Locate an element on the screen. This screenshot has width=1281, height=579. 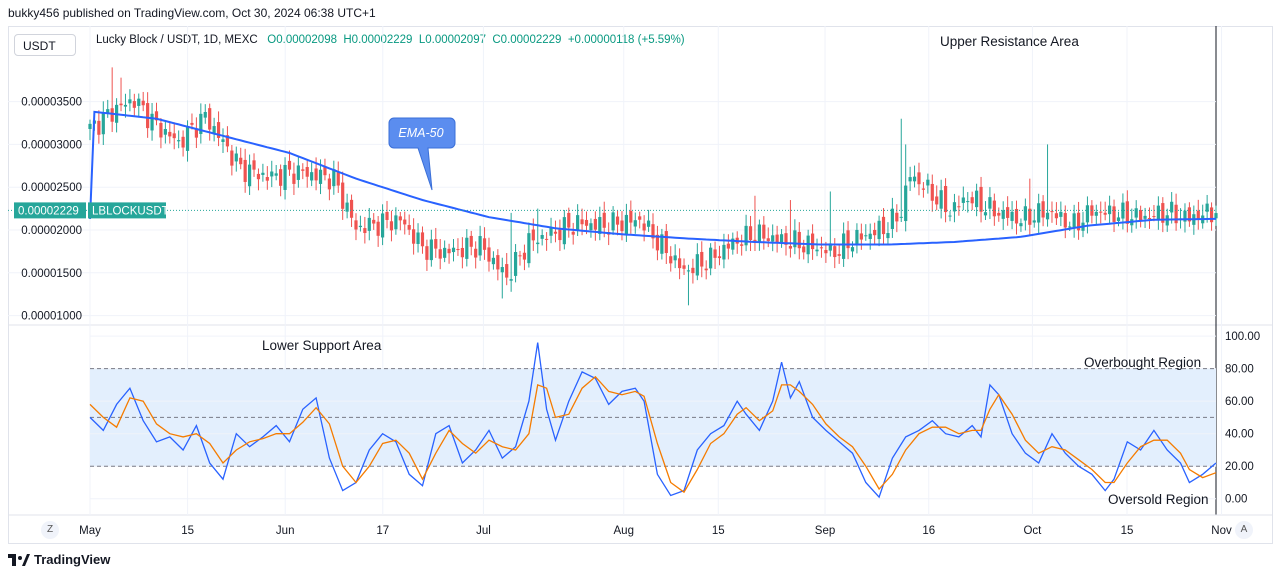
timezone-button: Z is located at coordinates (50, 530).